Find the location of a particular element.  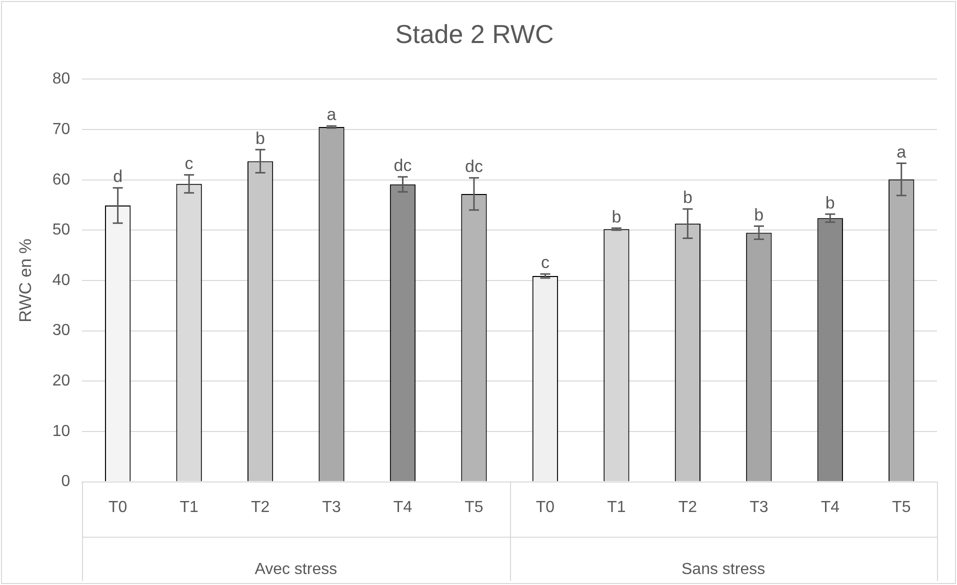

y-tick-label: 50 is located at coordinates (61, 230).